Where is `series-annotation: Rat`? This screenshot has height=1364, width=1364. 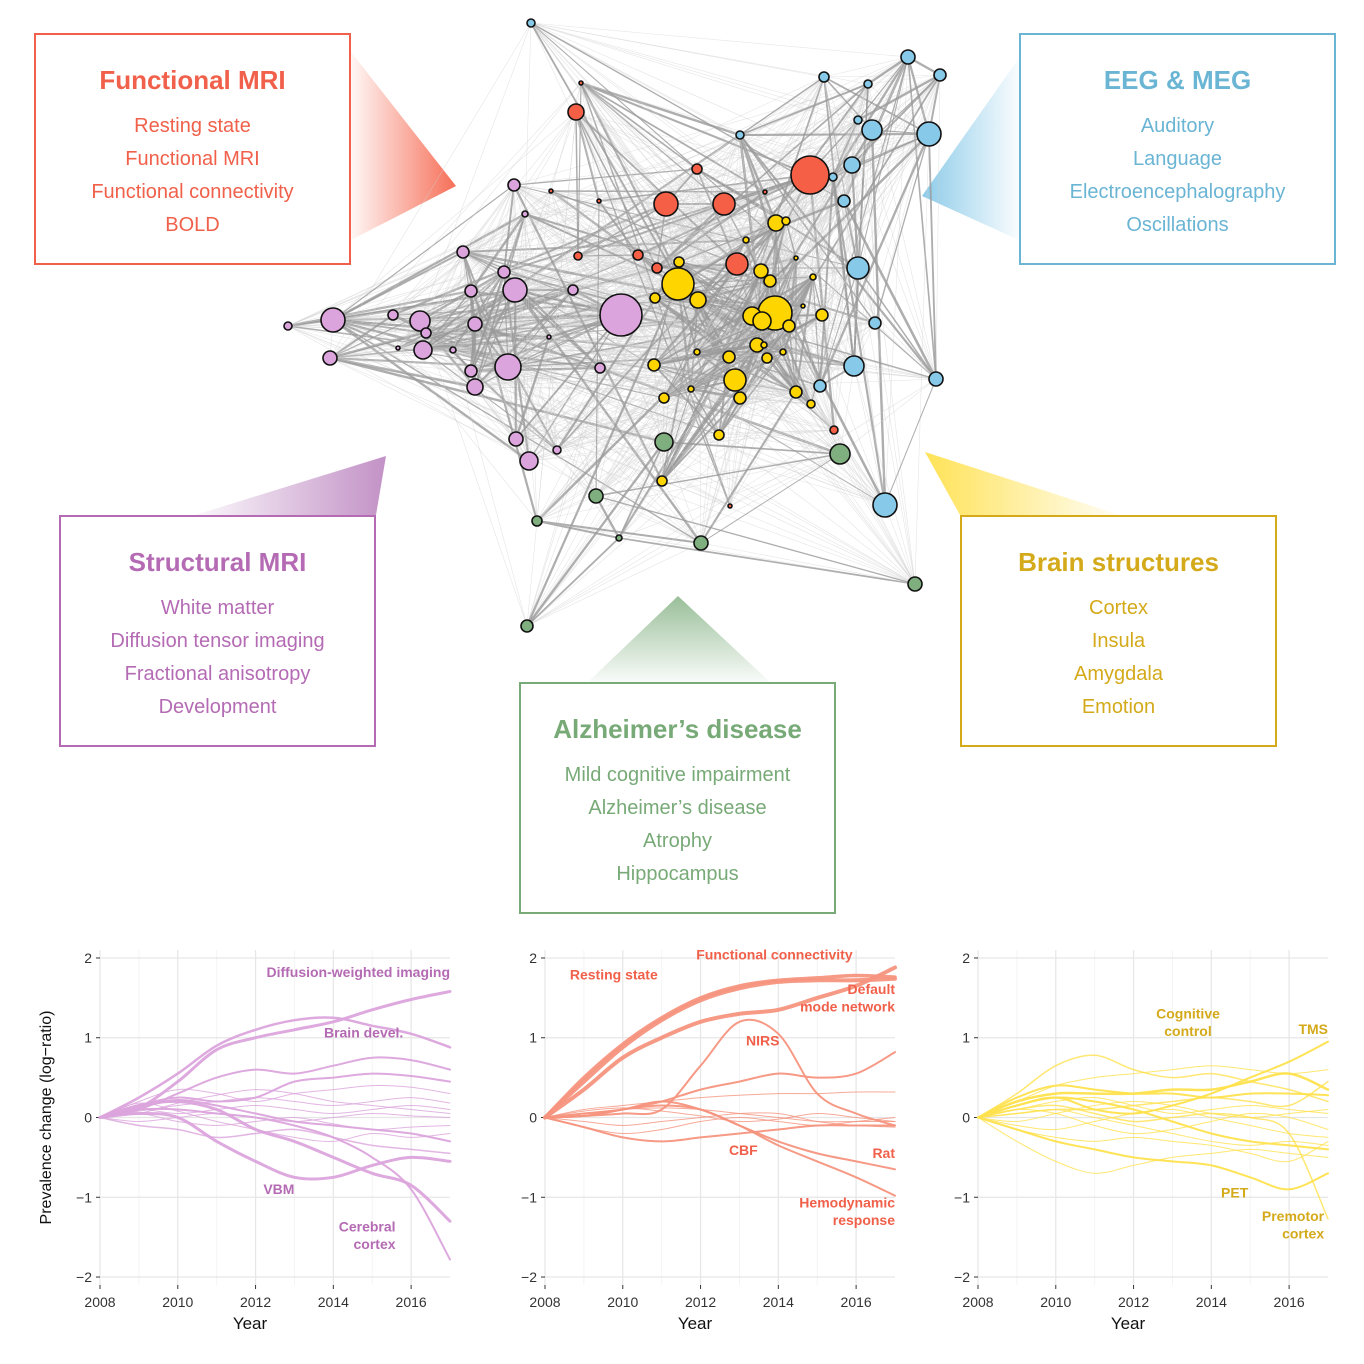 series-annotation: Rat is located at coordinates (883, 1153).